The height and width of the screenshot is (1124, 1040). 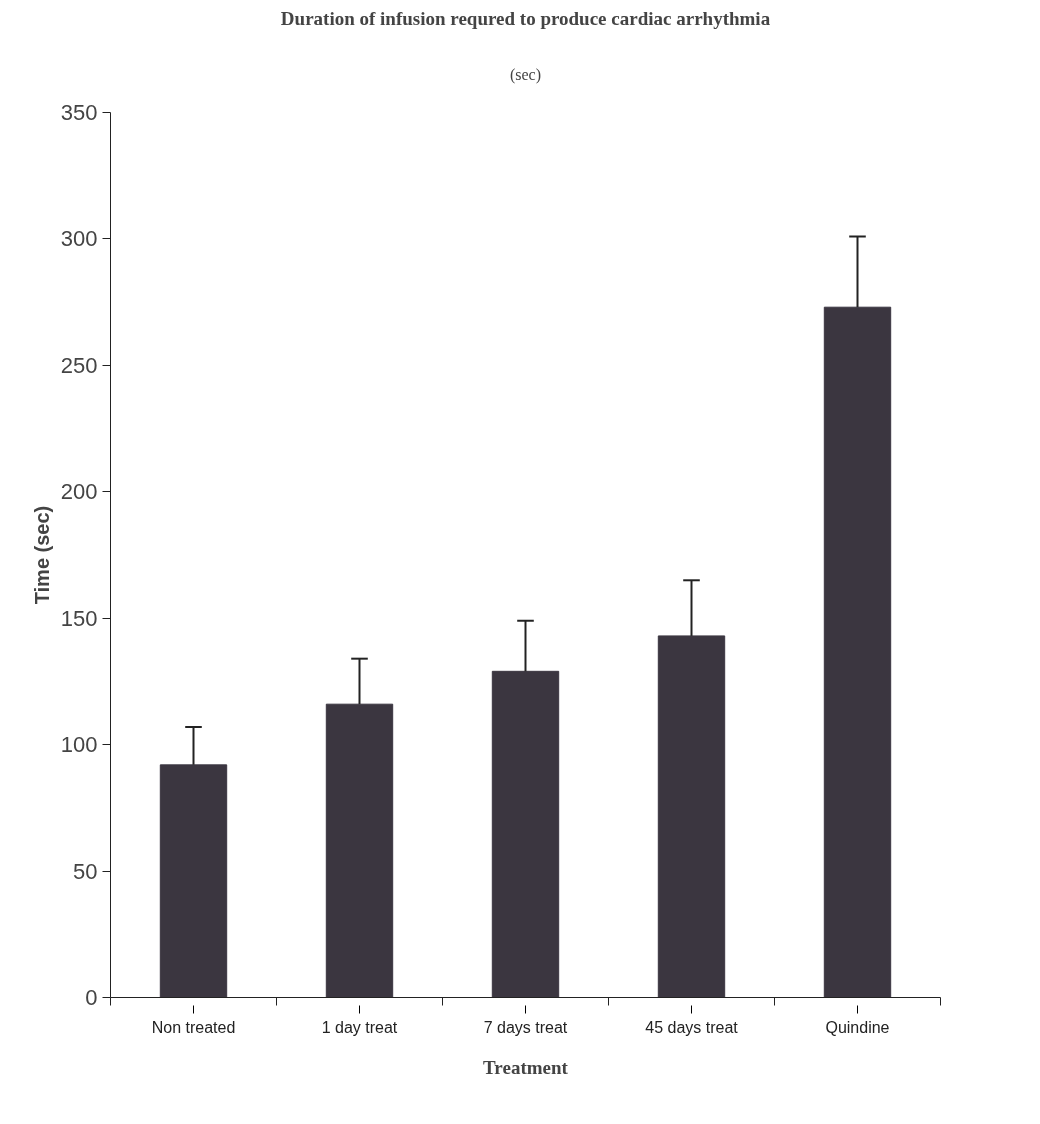 I want to click on x-tick-label: Quindine, so click(x=857, y=1027).